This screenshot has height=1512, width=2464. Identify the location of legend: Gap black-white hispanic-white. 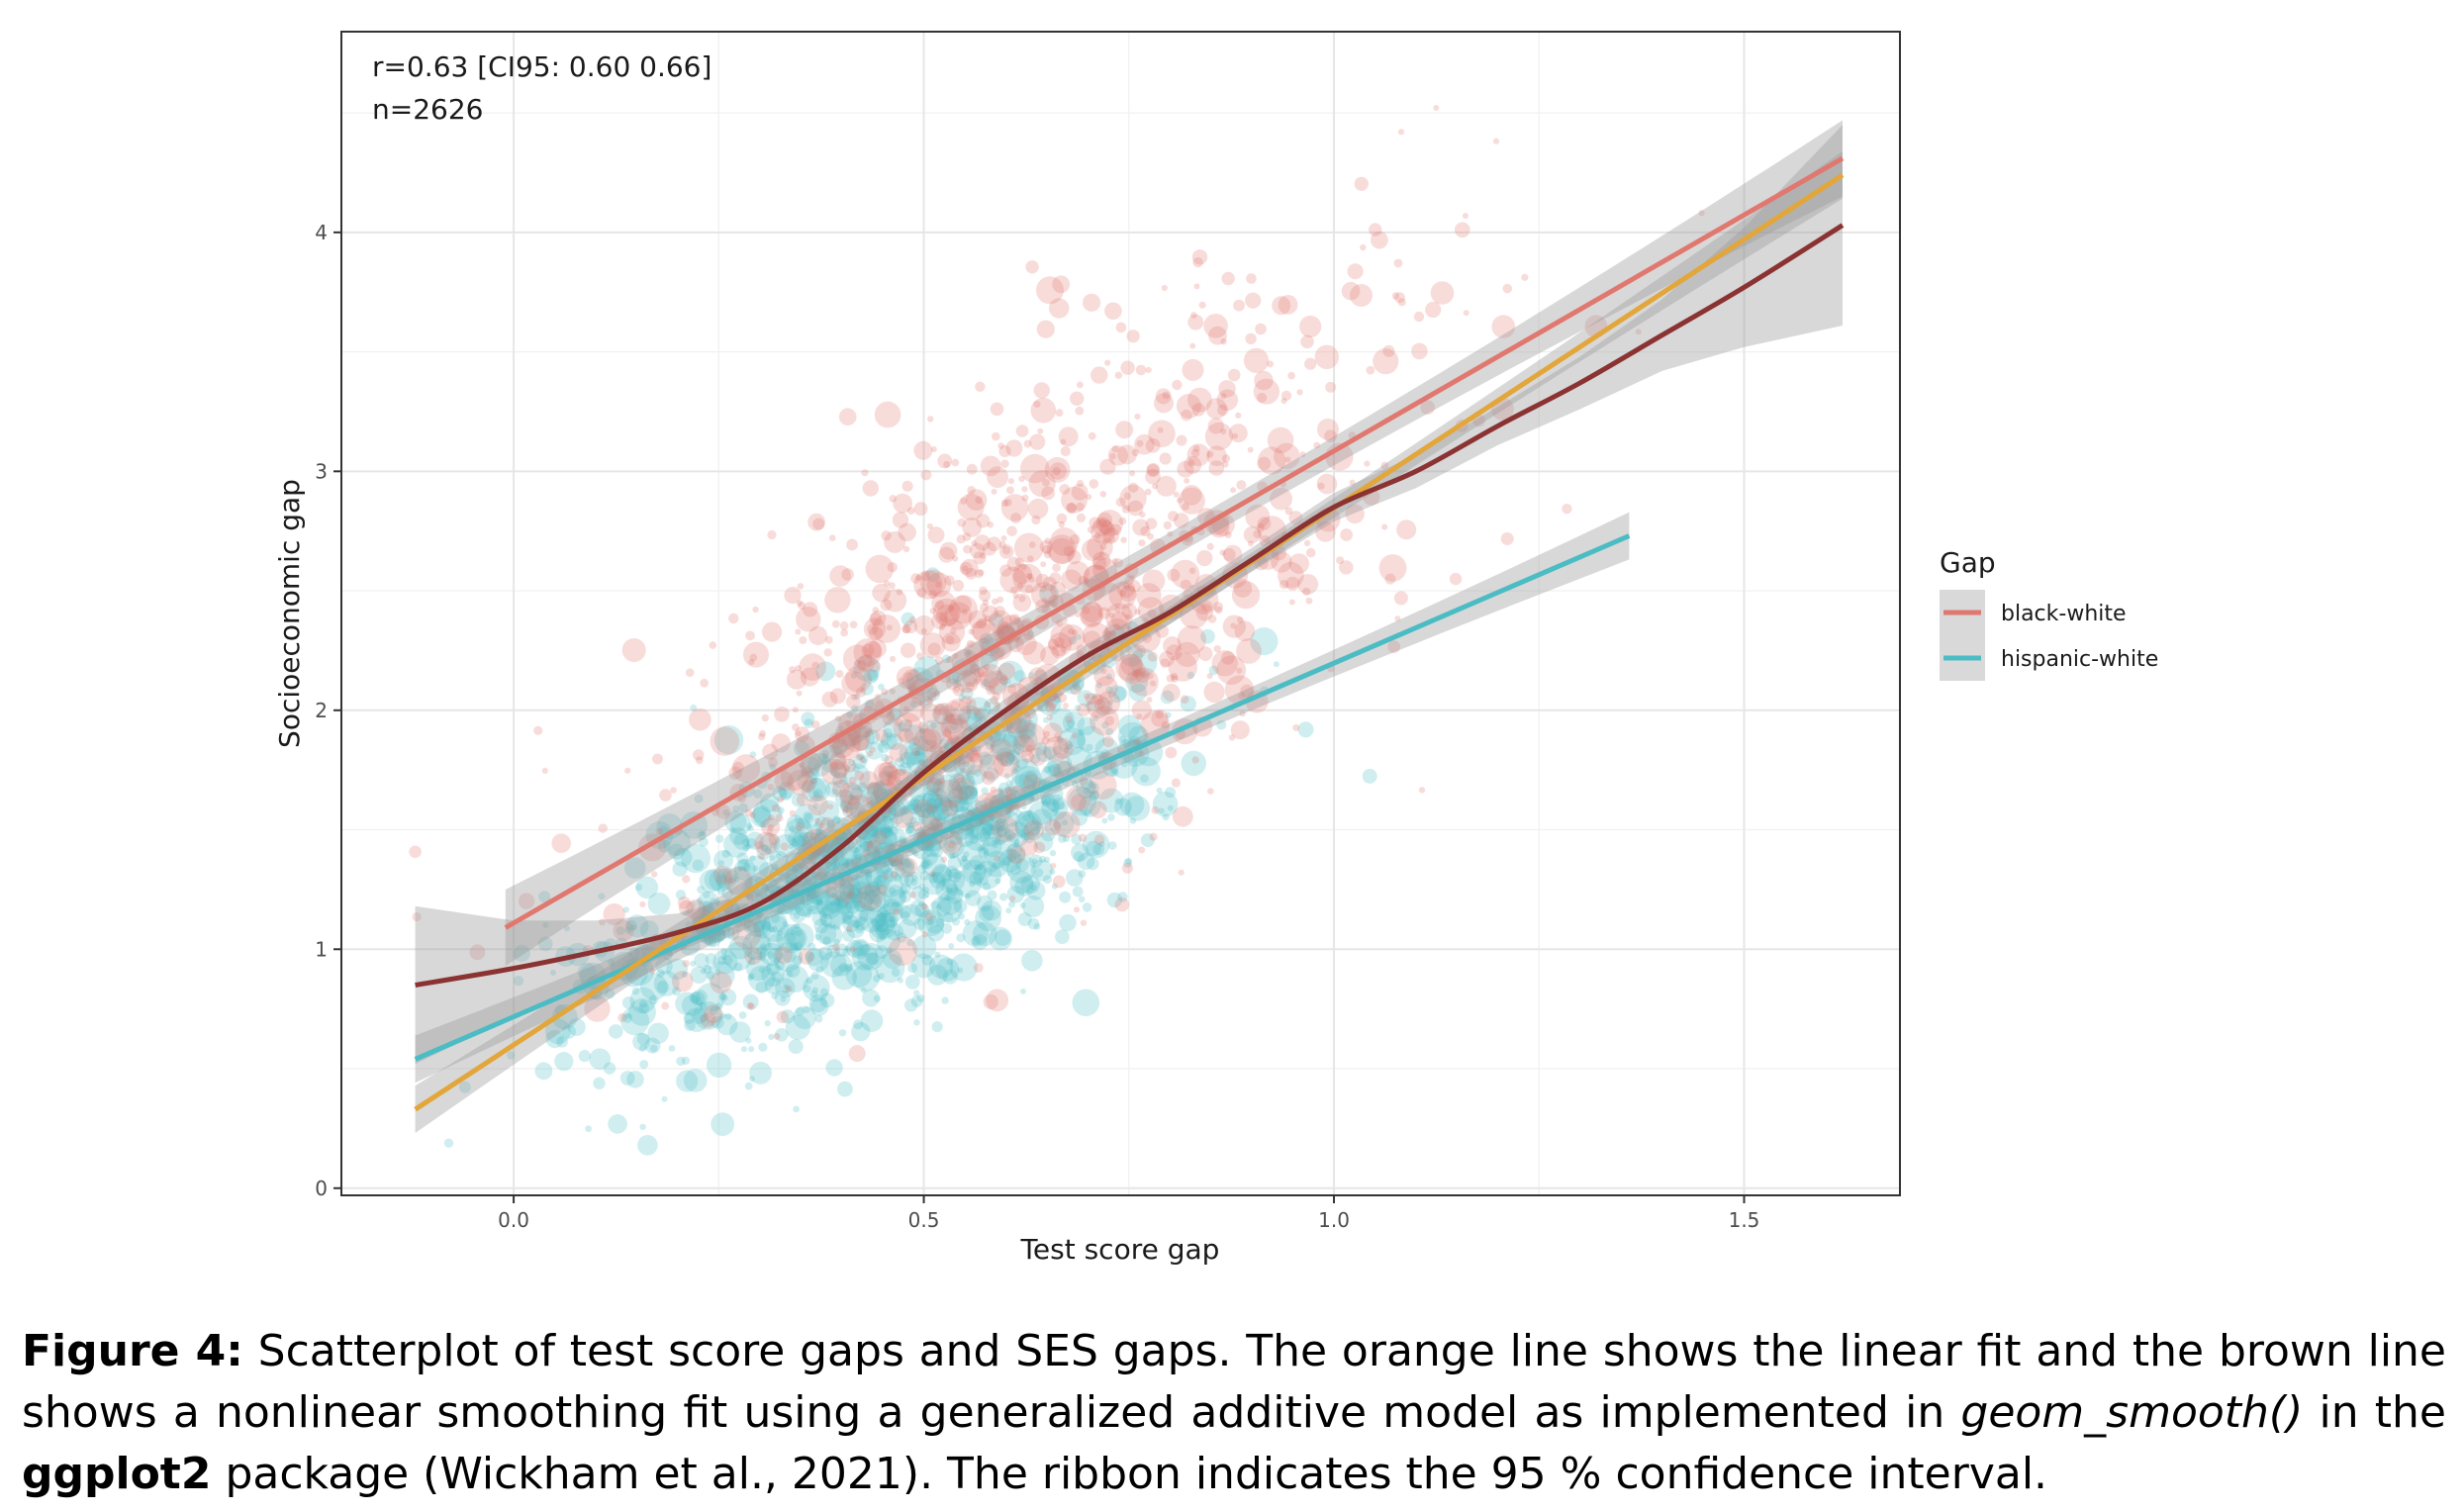
(2049, 614).